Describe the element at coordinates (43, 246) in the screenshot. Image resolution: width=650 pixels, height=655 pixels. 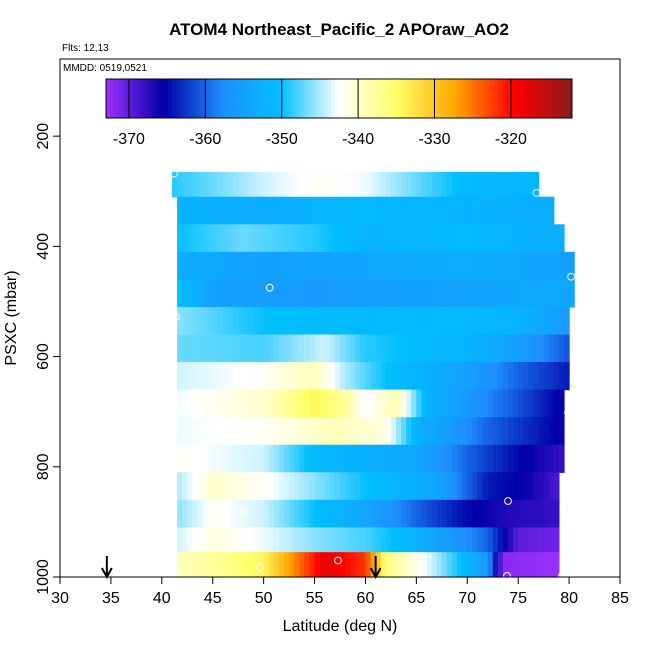
I see `y-tick-label: 400` at that location.